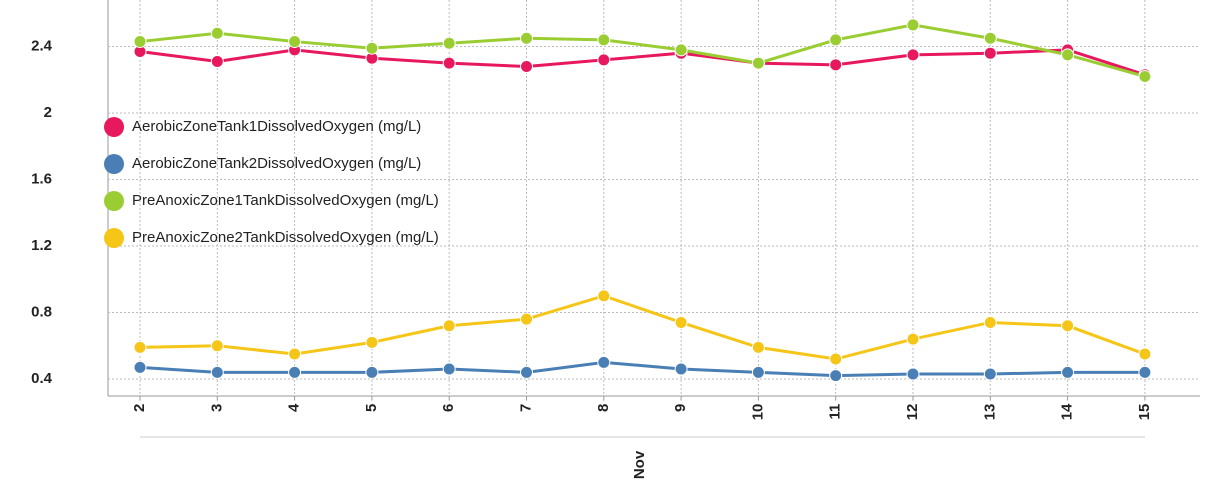  What do you see at coordinates (285, 237) in the screenshot?
I see `legend-label: PreAnoxicZone2TankDissolvedOxygen (mg/L)` at bounding box center [285, 237].